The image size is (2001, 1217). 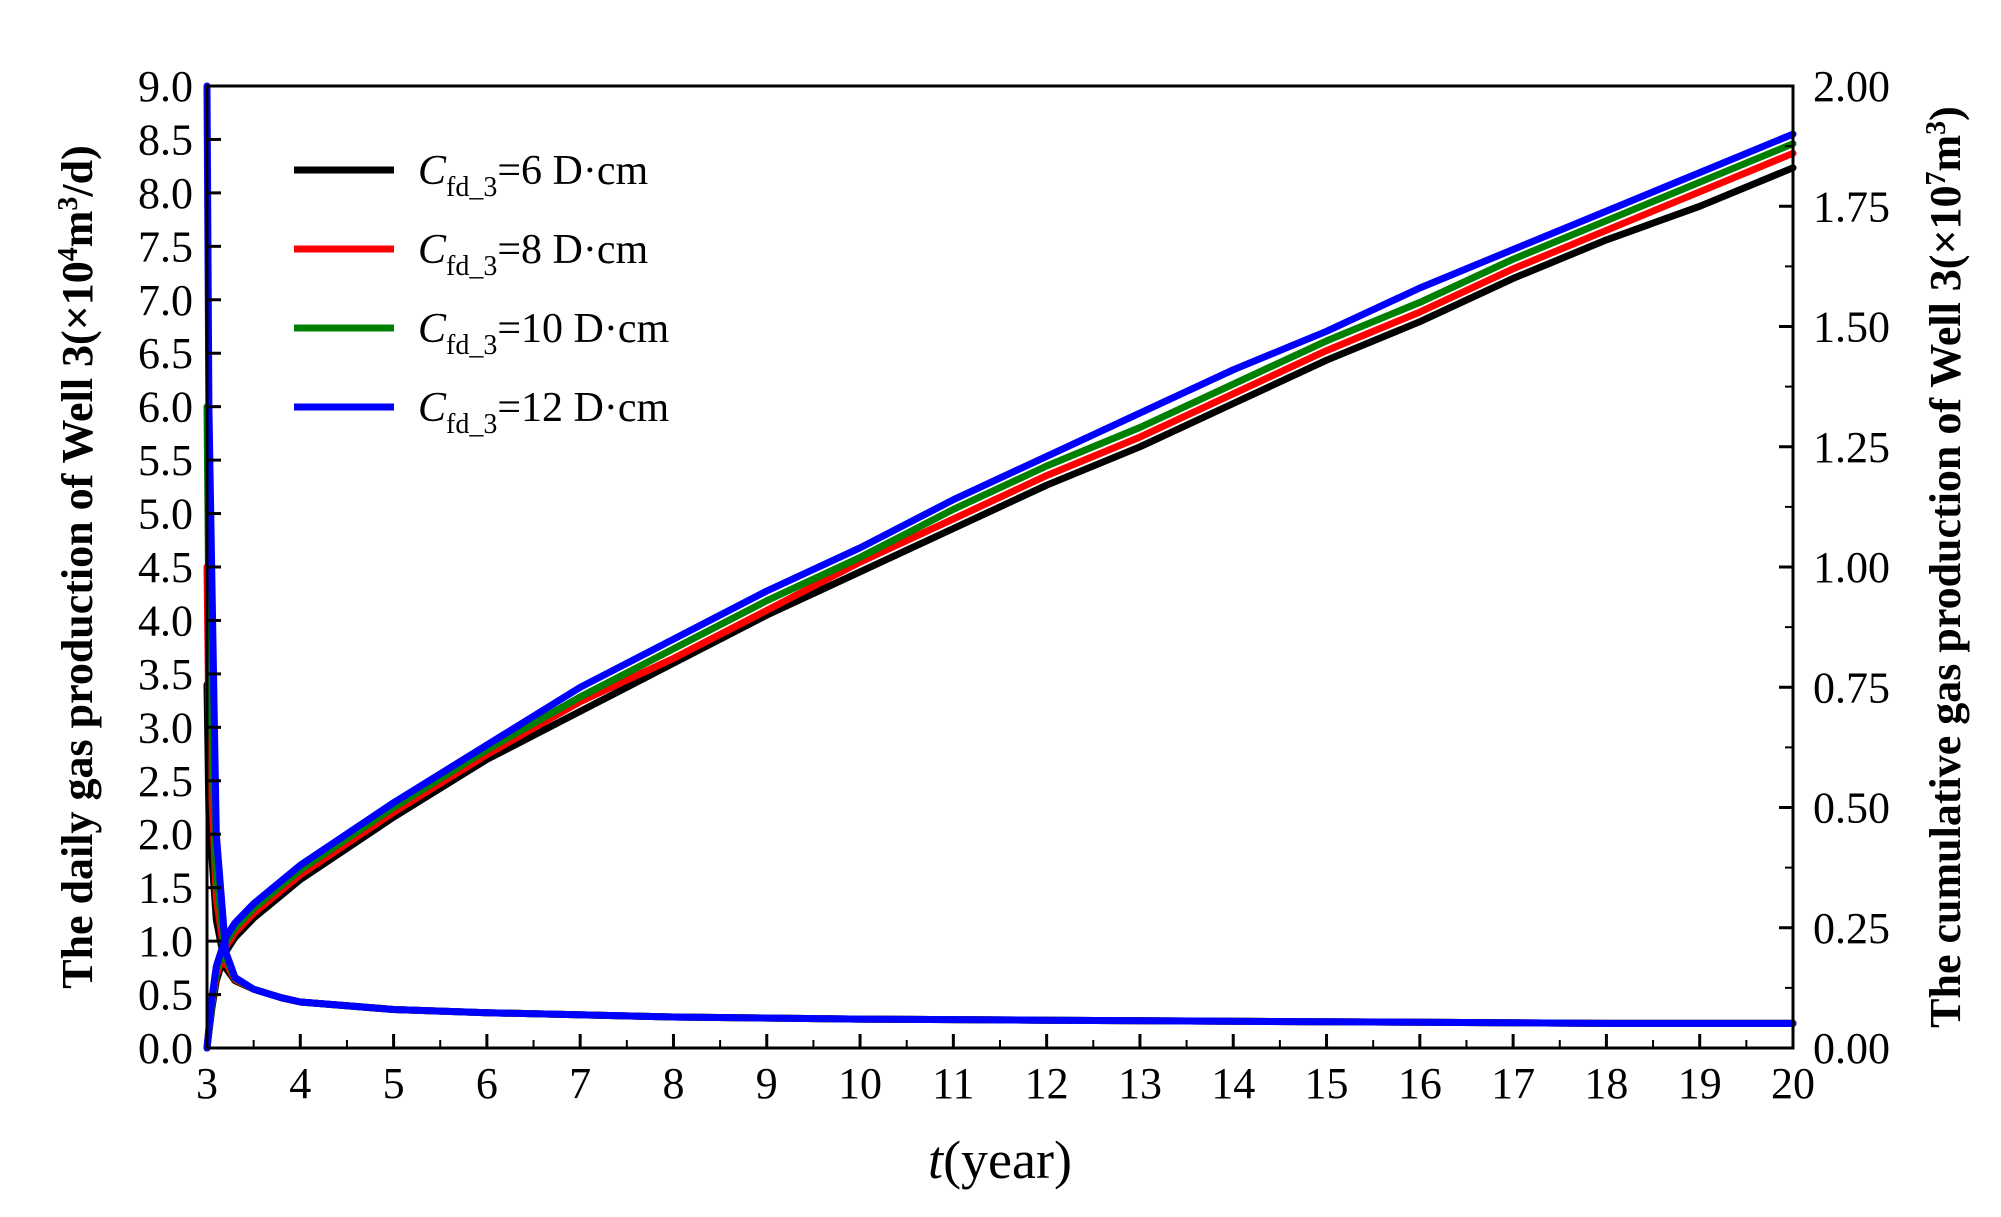 I want to click on x-tick-label: 20, so click(x=1793, y=1083).